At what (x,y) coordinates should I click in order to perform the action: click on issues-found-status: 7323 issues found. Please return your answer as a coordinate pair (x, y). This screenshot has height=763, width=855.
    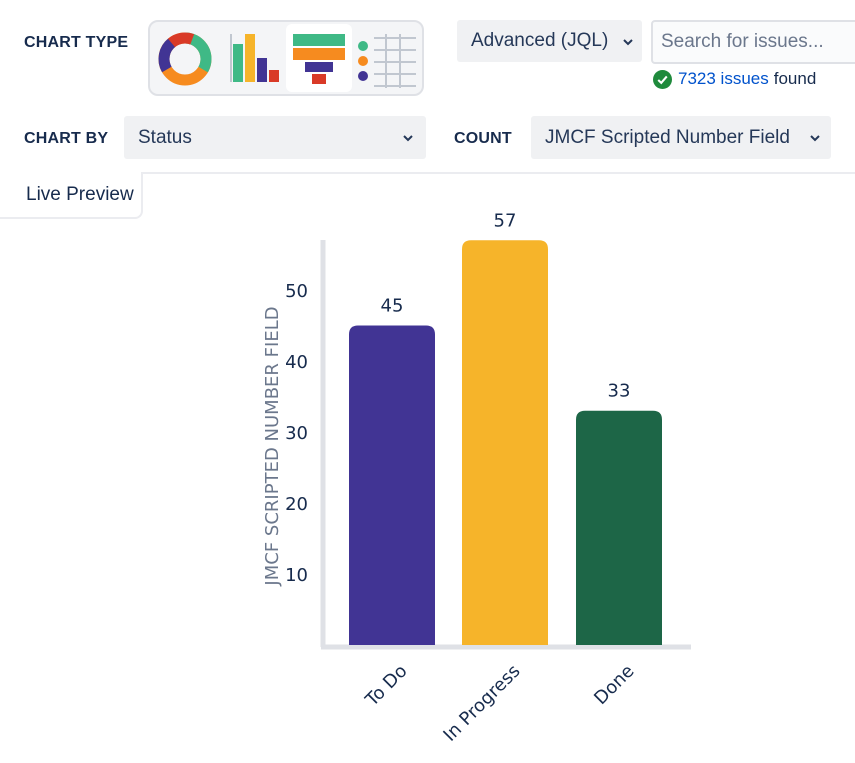
    Looking at the image, I should click on (734, 79).